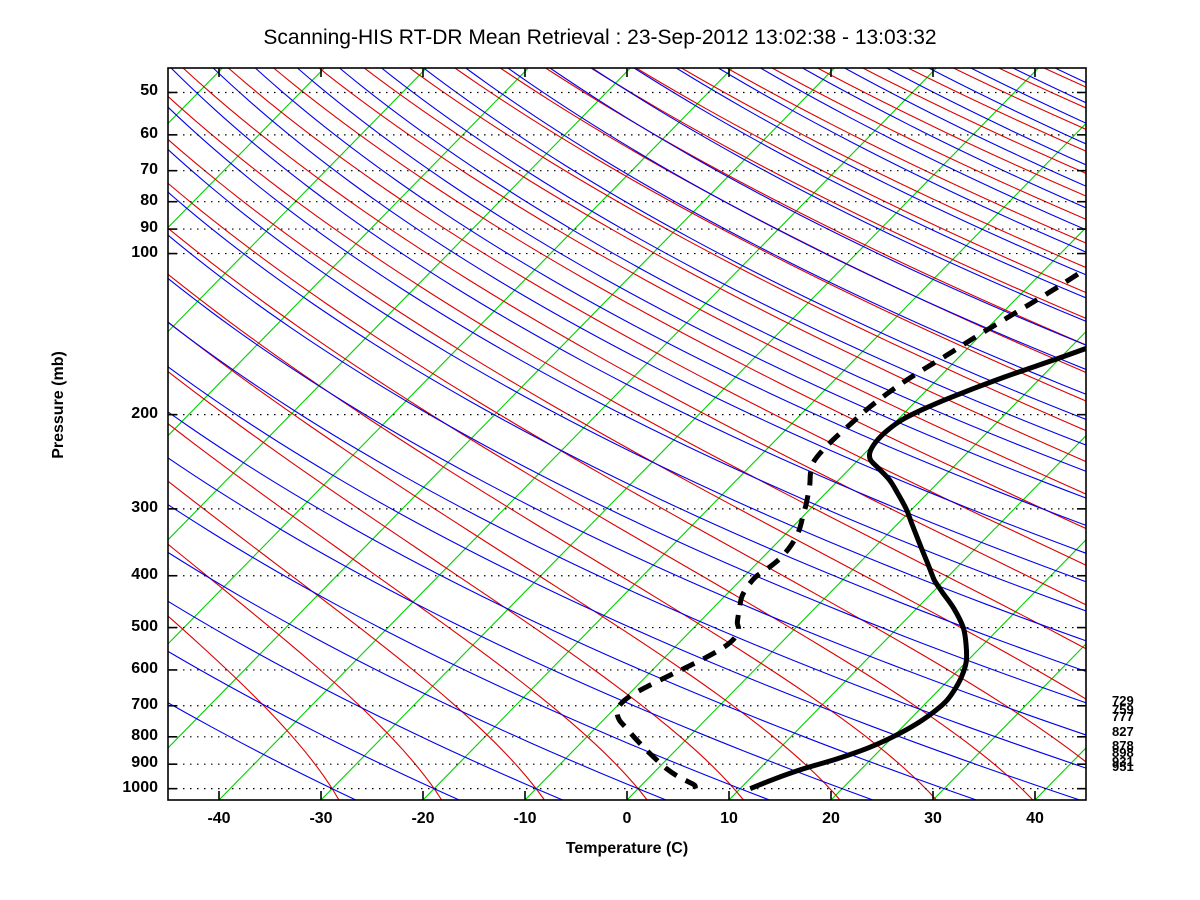  What do you see at coordinates (144, 574) in the screenshot?
I see `y-tick-label-400: 400` at bounding box center [144, 574].